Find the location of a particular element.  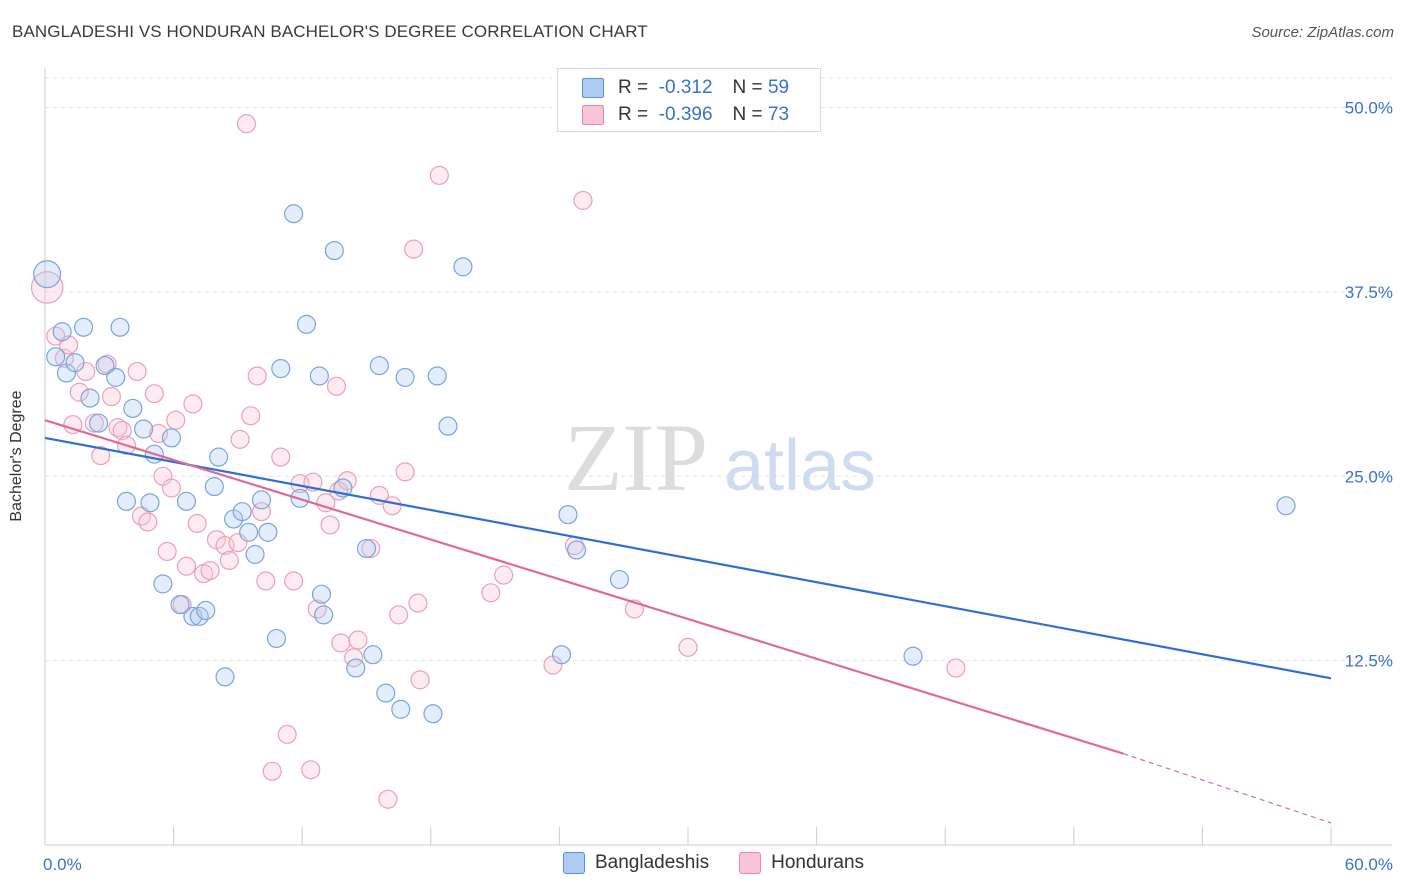

watermark-zip: ZIP is located at coordinates (636, 457).